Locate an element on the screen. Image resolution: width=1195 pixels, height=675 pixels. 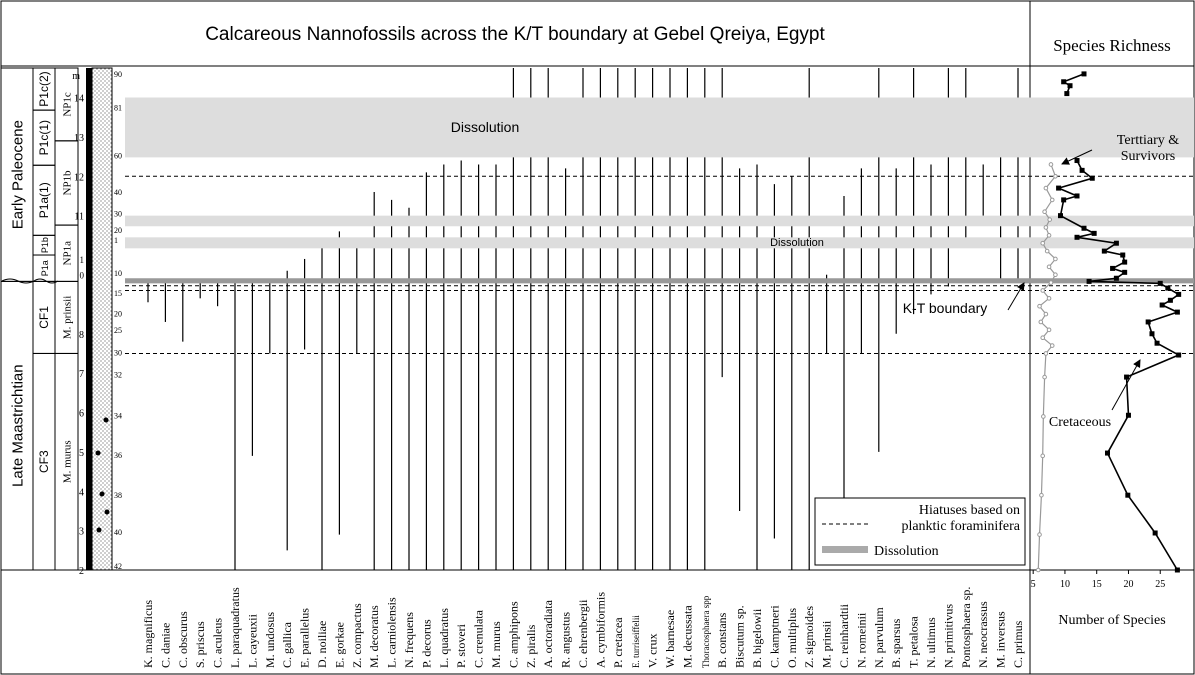
species-label: M. inversus is located at coordinates (1001, 639).